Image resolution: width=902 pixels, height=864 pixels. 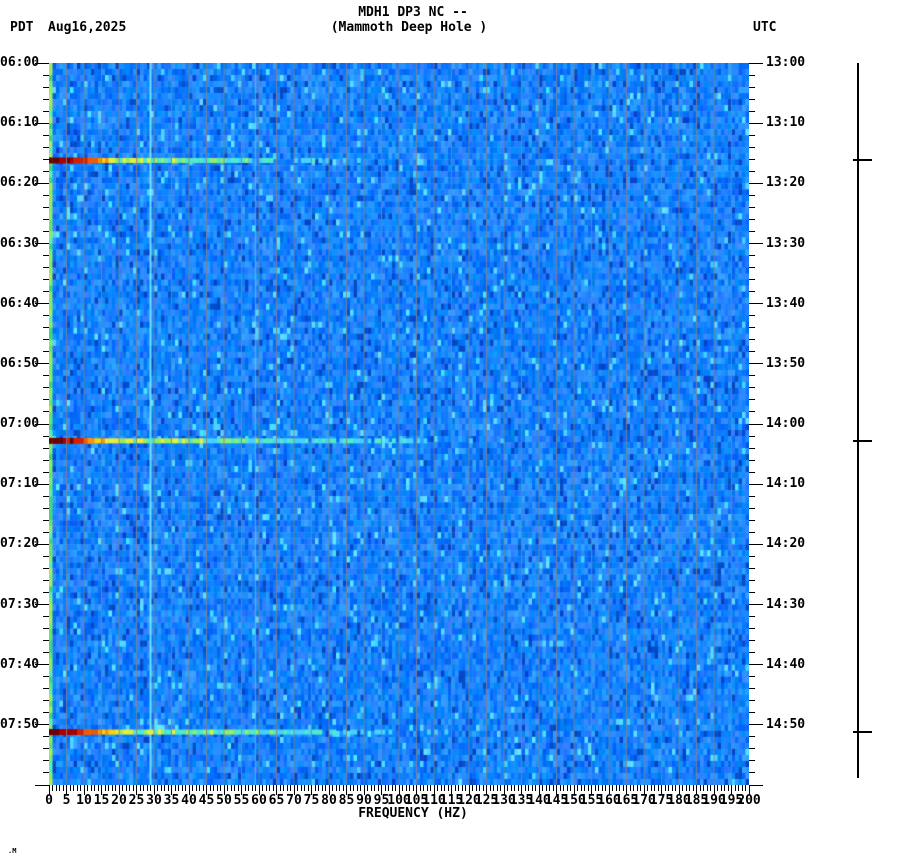 What do you see at coordinates (731, 800) in the screenshot?
I see `x-axis-label: 195` at bounding box center [731, 800].